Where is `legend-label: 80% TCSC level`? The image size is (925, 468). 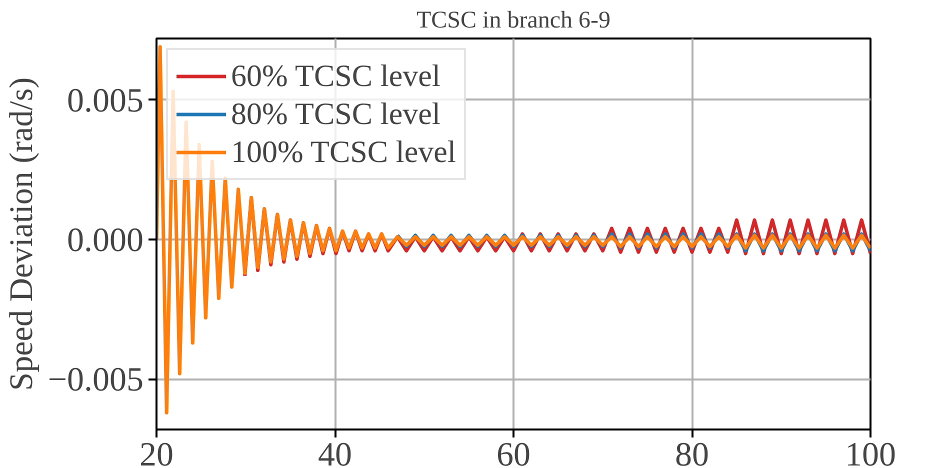
legend-label: 80% TCSC level is located at coordinates (336, 114).